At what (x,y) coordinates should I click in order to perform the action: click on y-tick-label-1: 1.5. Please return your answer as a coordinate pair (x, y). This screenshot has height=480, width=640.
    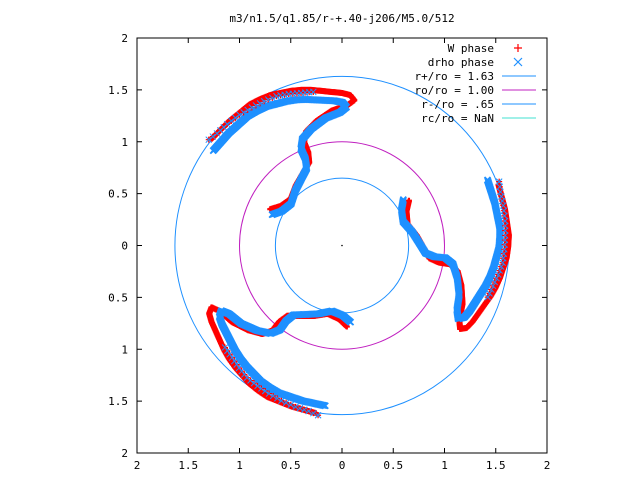
    Looking at the image, I should click on (118, 90).